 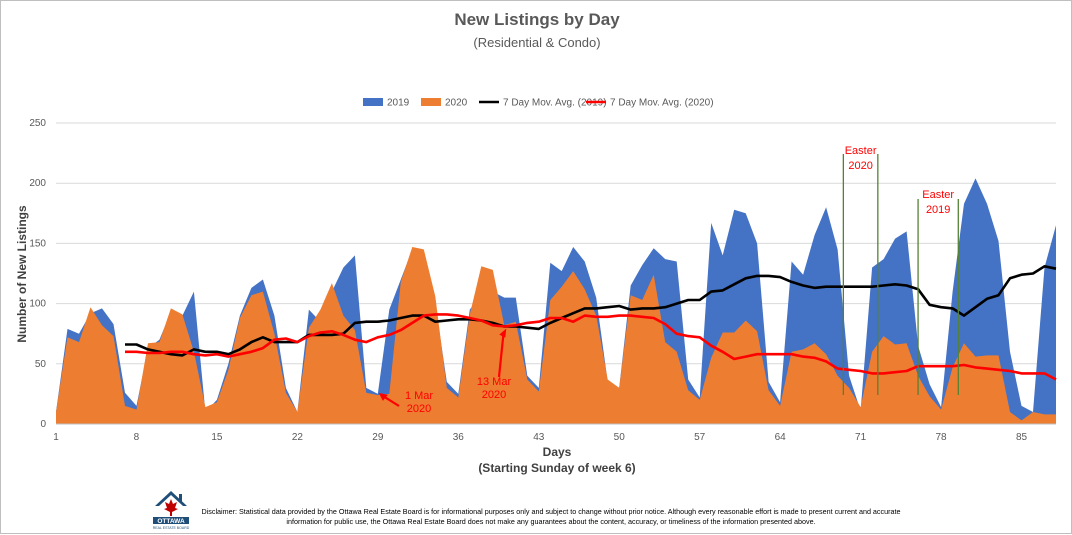 What do you see at coordinates (556, 468) in the screenshot?
I see `x-axis-sublabel: (Starting Sunday of week 6)` at bounding box center [556, 468].